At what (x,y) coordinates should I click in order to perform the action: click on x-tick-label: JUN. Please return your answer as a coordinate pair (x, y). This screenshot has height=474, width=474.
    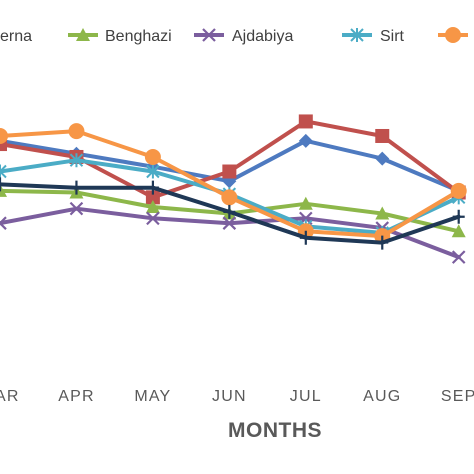
    Looking at the image, I should click on (229, 396).